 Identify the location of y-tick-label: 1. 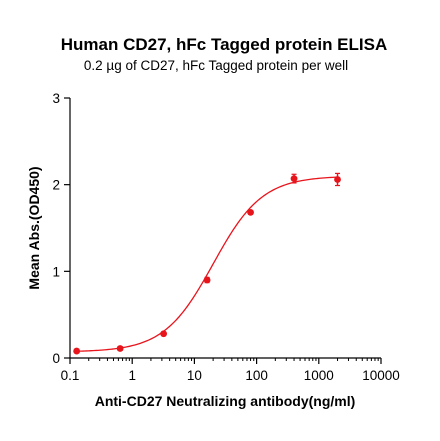
(56, 271).